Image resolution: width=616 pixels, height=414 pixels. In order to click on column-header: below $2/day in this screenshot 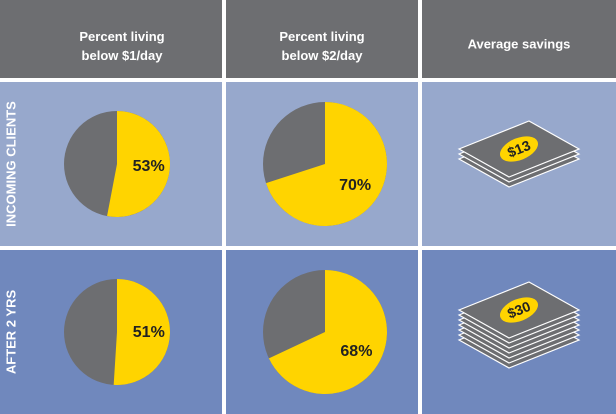, I will do `click(323, 55)`.